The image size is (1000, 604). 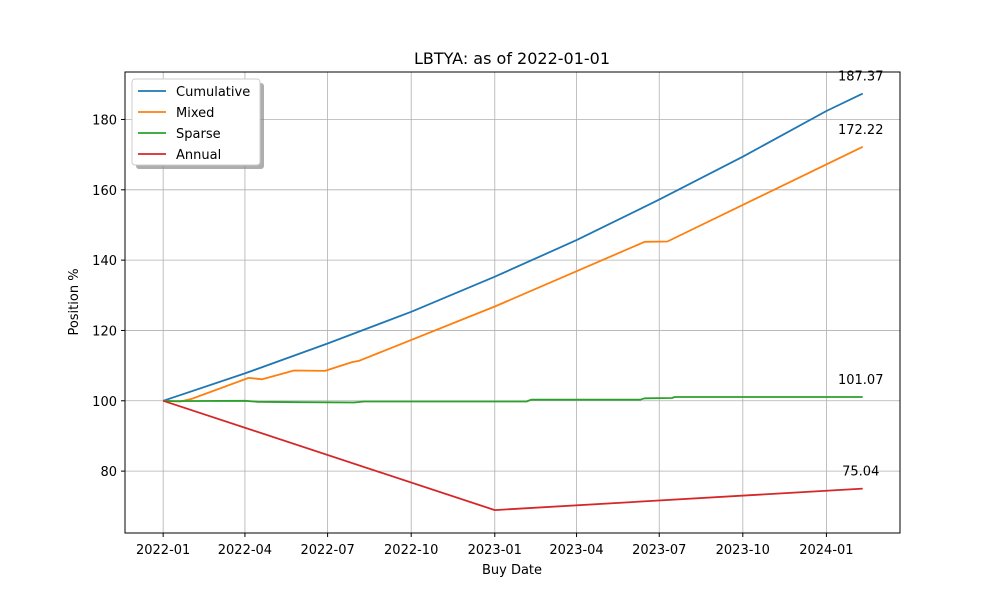 What do you see at coordinates (104, 331) in the screenshot?
I see `y-tick-label: 120` at bounding box center [104, 331].